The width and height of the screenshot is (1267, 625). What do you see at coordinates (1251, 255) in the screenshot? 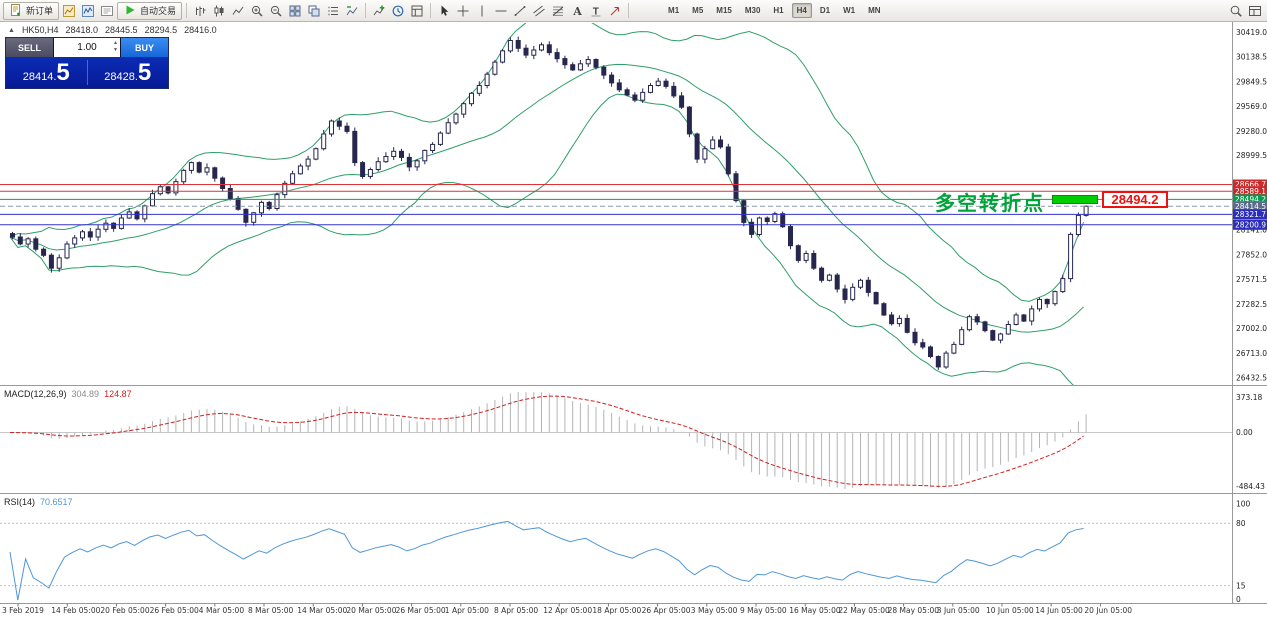
I see `price-axis-label: 27852.0` at bounding box center [1251, 255].